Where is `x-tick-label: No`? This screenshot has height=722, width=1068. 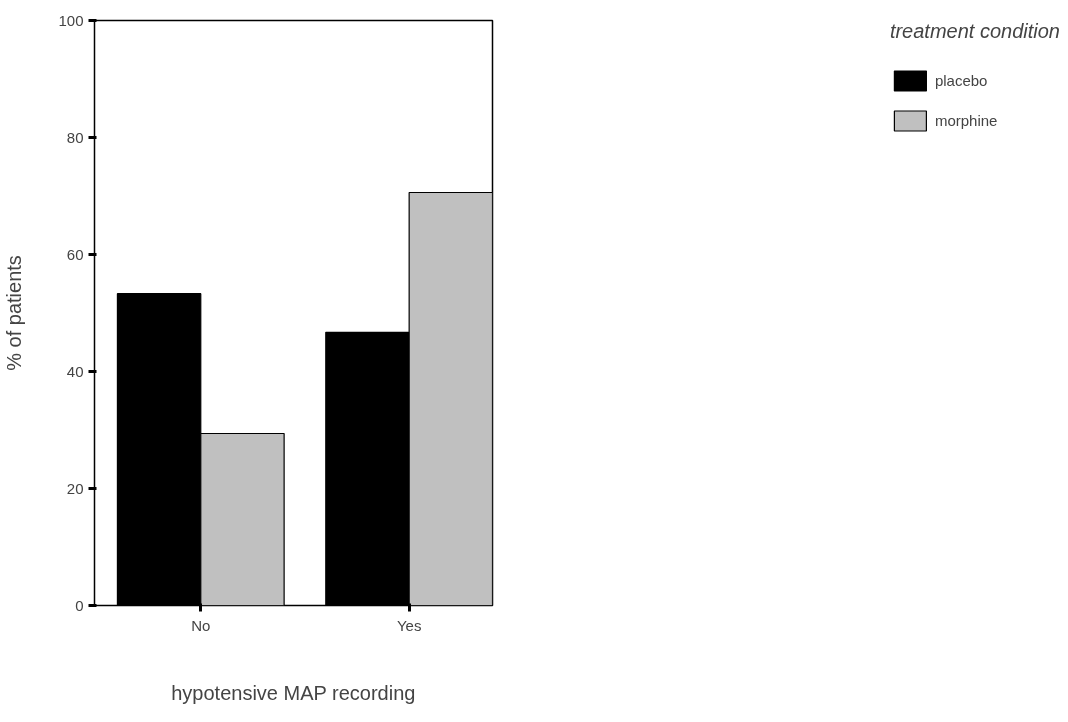
x-tick-label: No is located at coordinates (201, 625).